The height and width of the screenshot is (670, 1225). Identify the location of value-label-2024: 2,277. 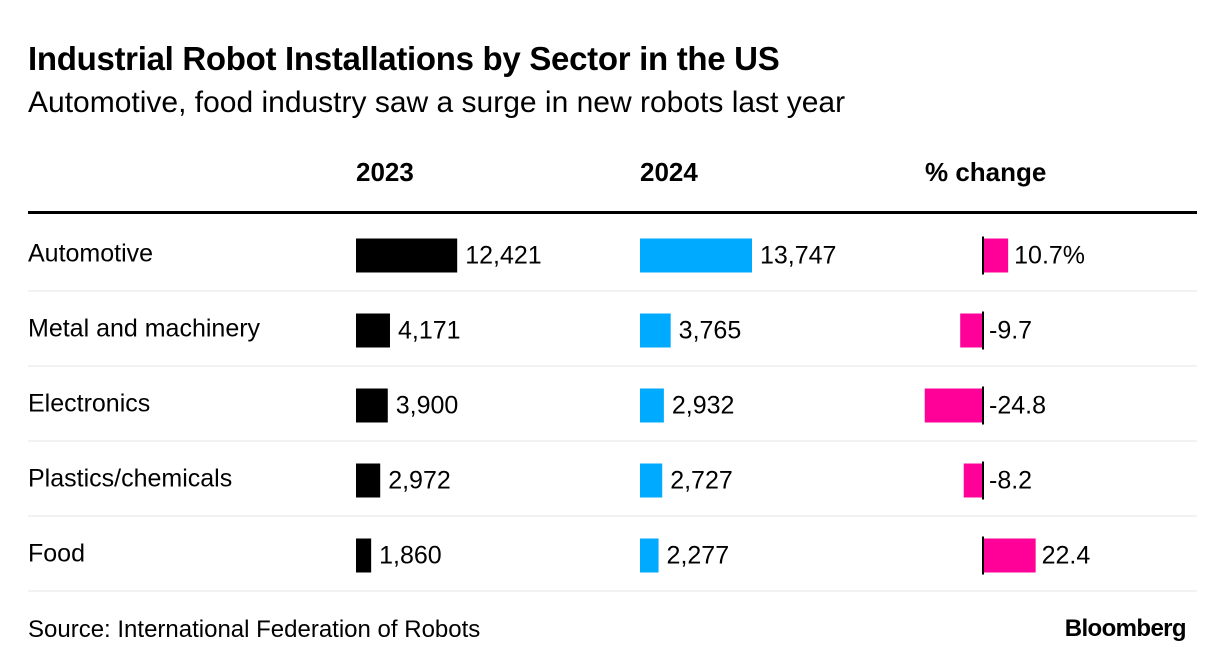
(698, 556).